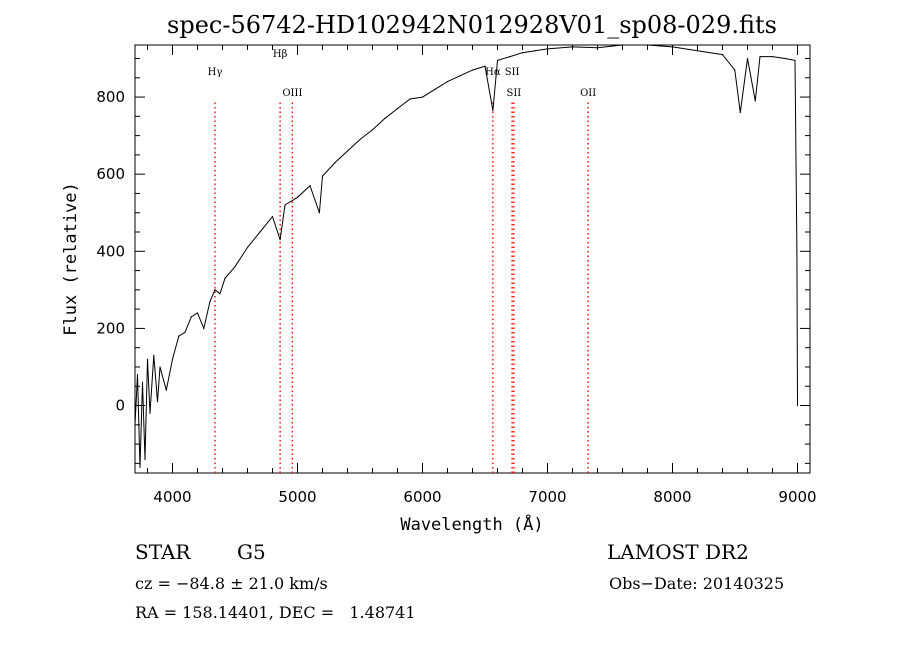 The image size is (900, 650). I want to click on y-tick-label: 0, so click(120, 406).